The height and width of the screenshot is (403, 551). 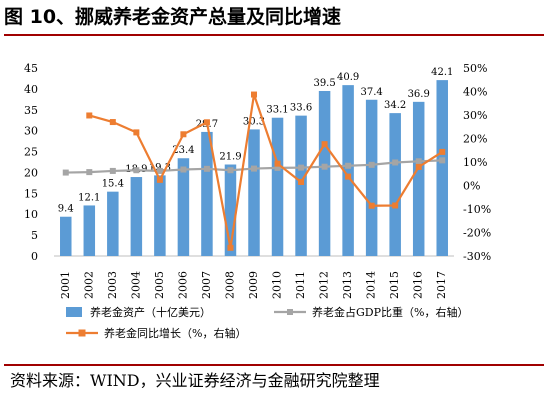 What do you see at coordinates (277, 110) in the screenshot?
I see `bar-label-2010: 33.1` at bounding box center [277, 110].